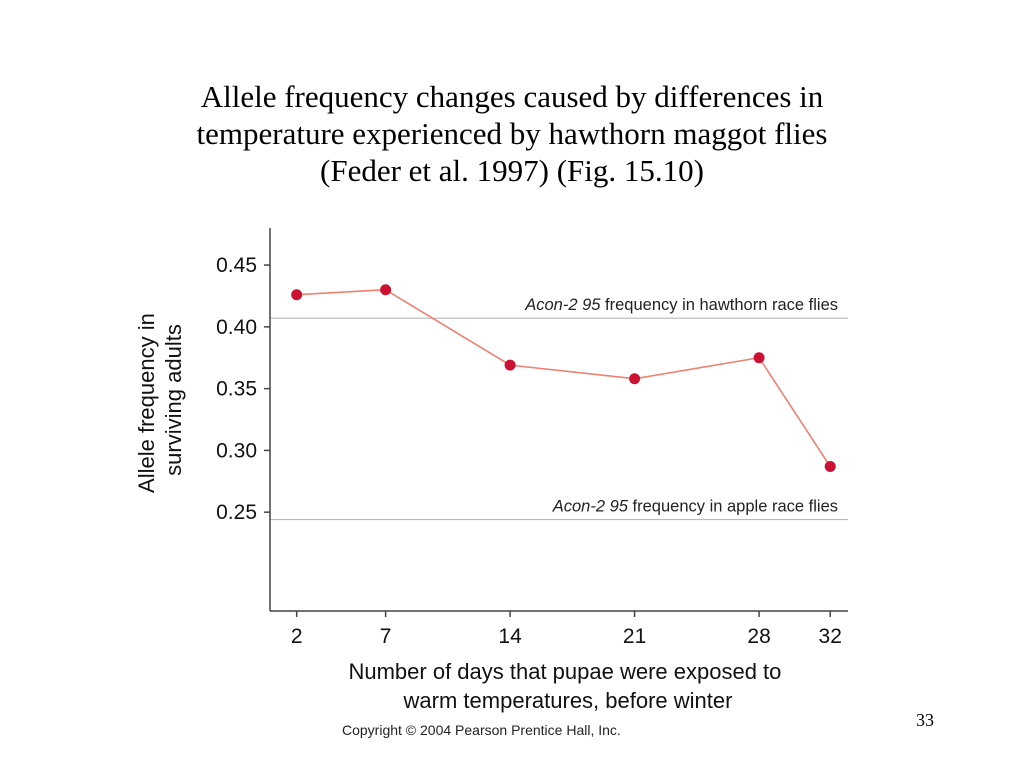 This screenshot has height=768, width=1024. Describe the element at coordinates (590, 507) in the screenshot. I see `reference-line-label-italic-1: Acon-2 95` at that location.